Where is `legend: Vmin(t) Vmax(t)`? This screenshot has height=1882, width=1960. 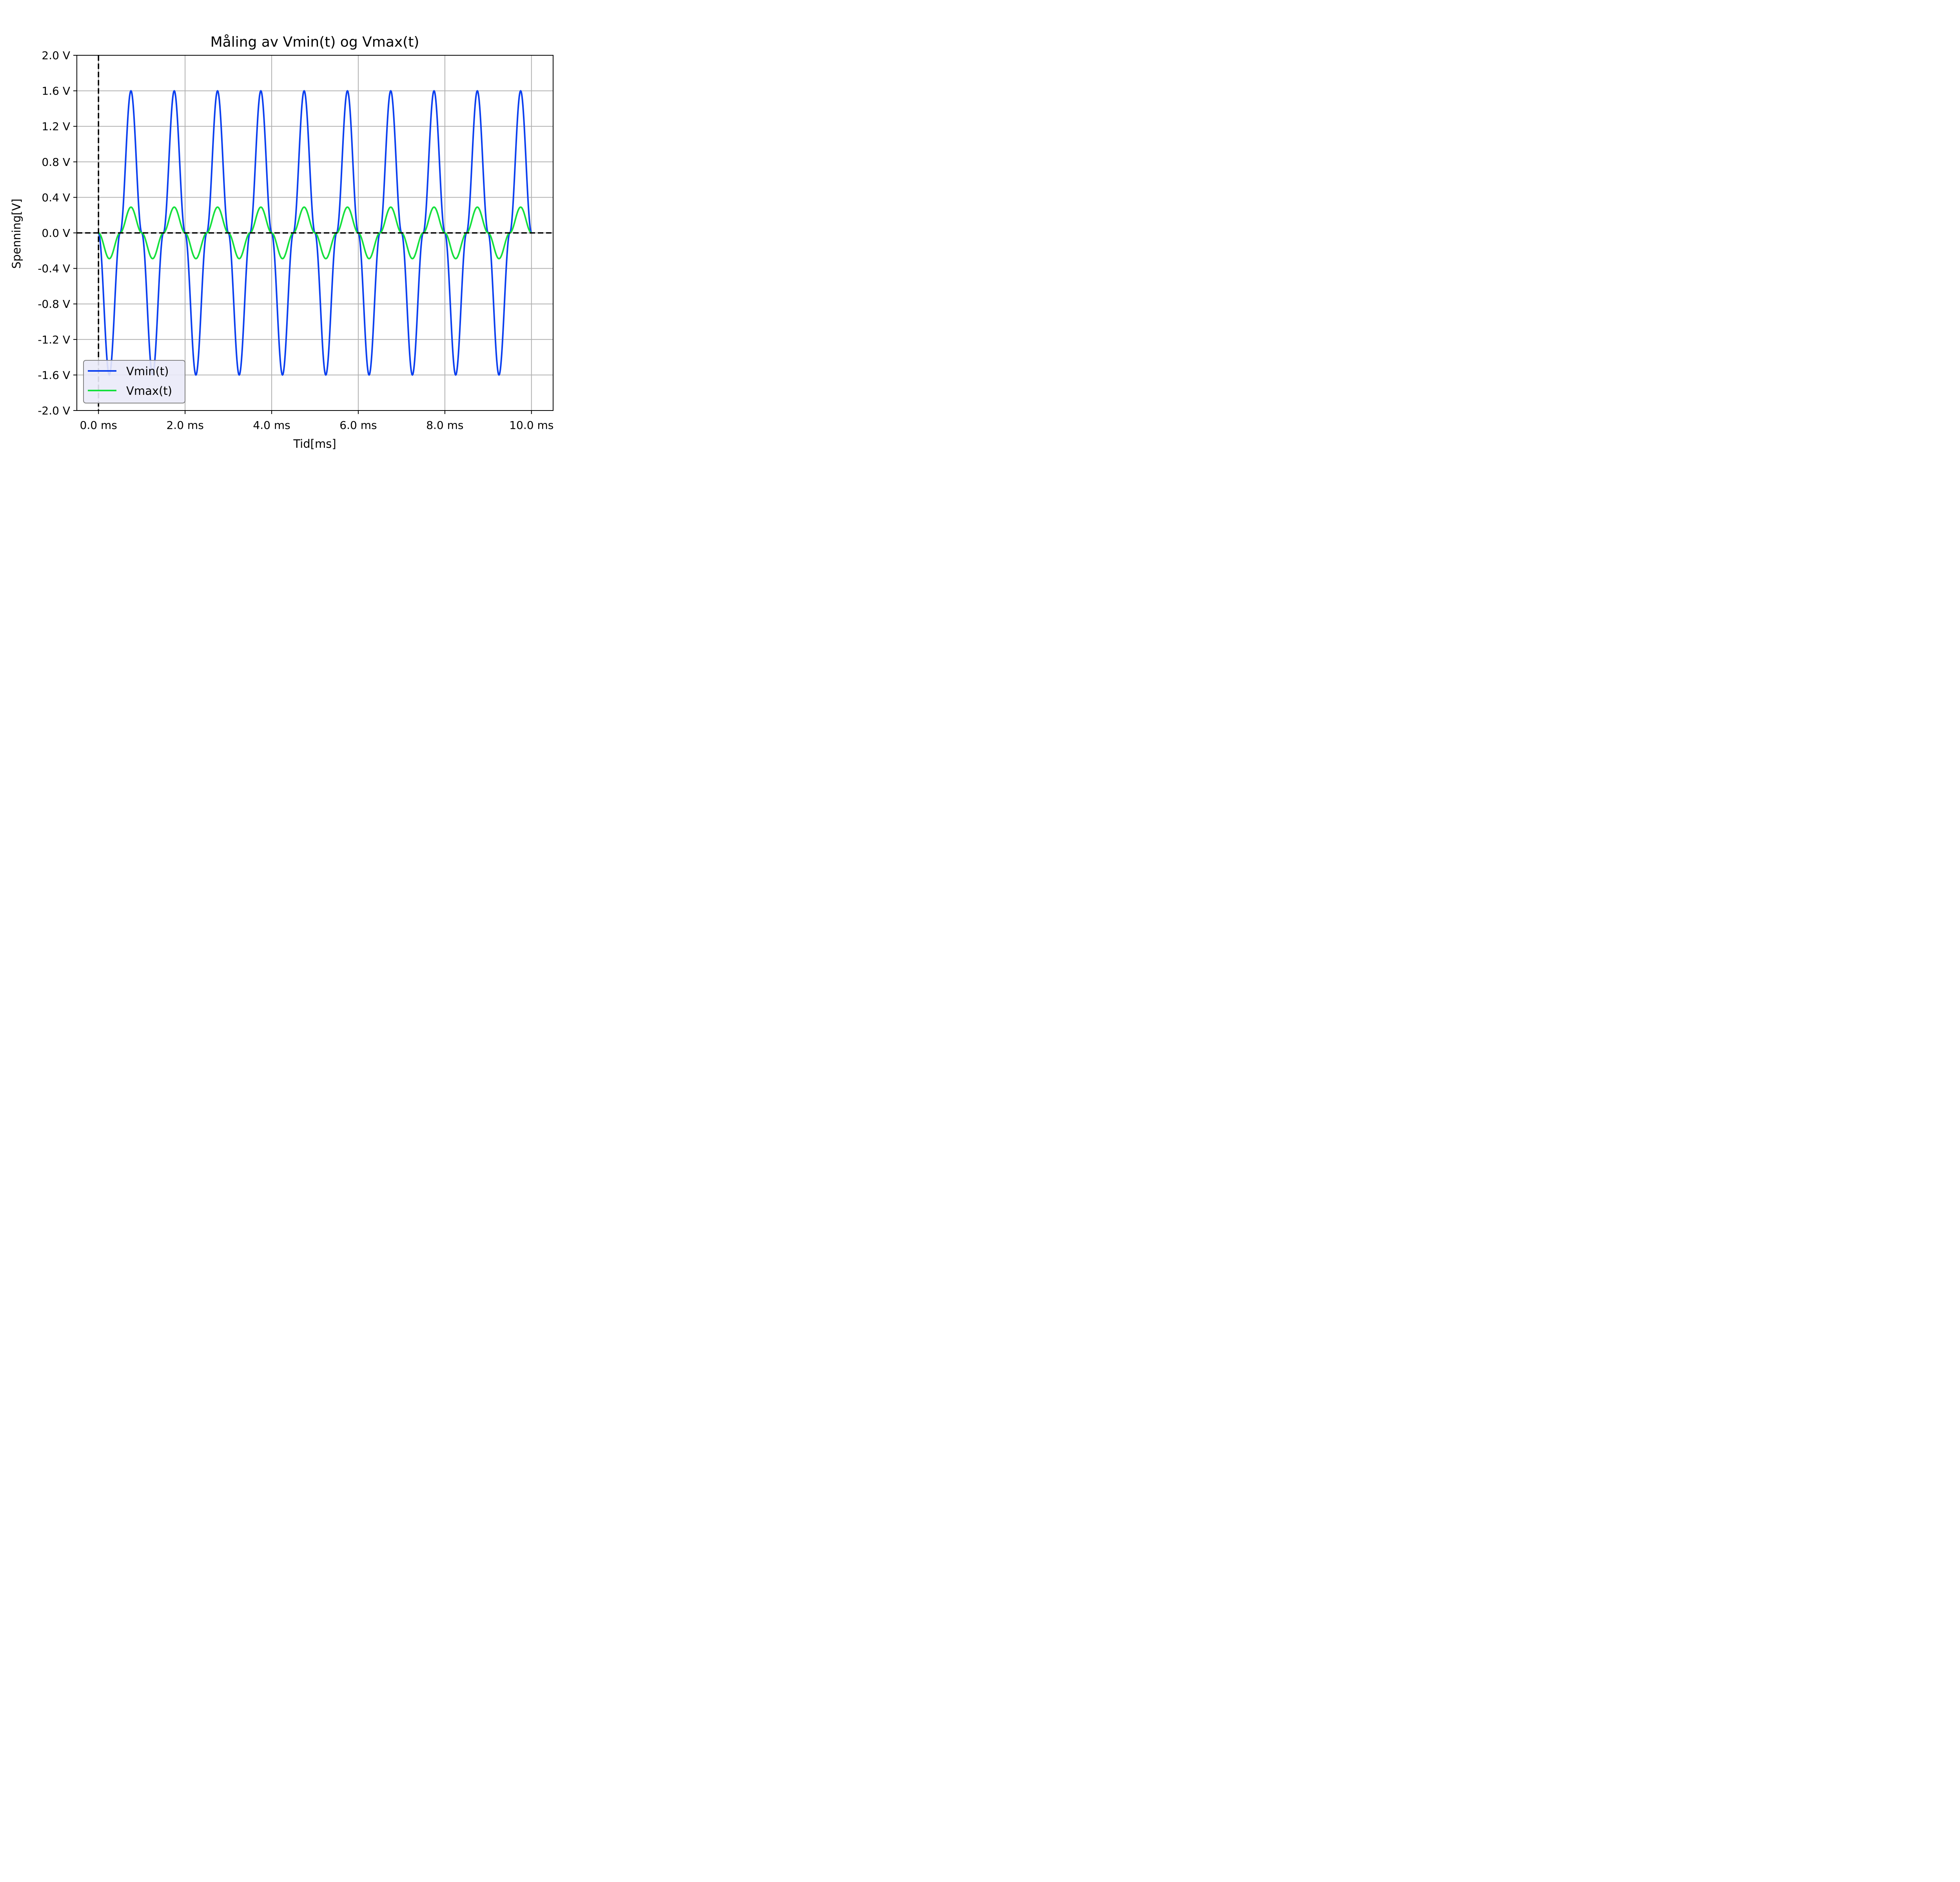 legend: Vmin(t) Vmax(t) is located at coordinates (134, 381).